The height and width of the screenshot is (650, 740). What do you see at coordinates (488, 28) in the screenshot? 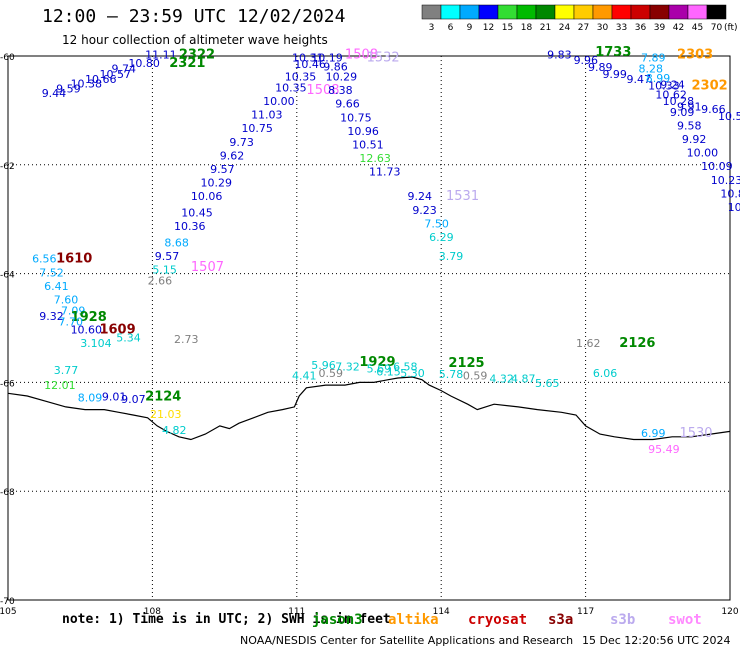
I see `legend-label: 12` at bounding box center [488, 28].